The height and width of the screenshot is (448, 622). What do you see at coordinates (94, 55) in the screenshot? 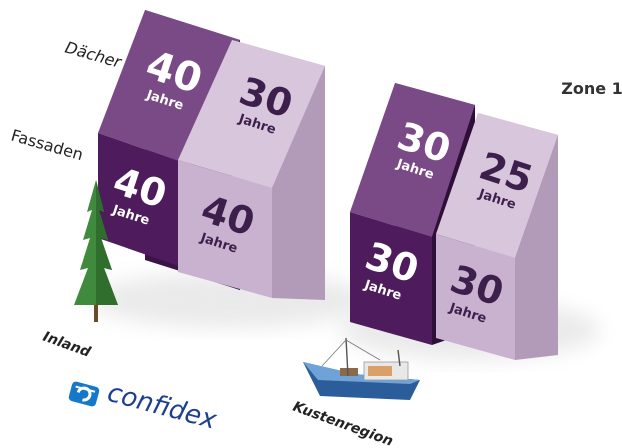
I see `row-label-roof: Dächer` at bounding box center [94, 55].